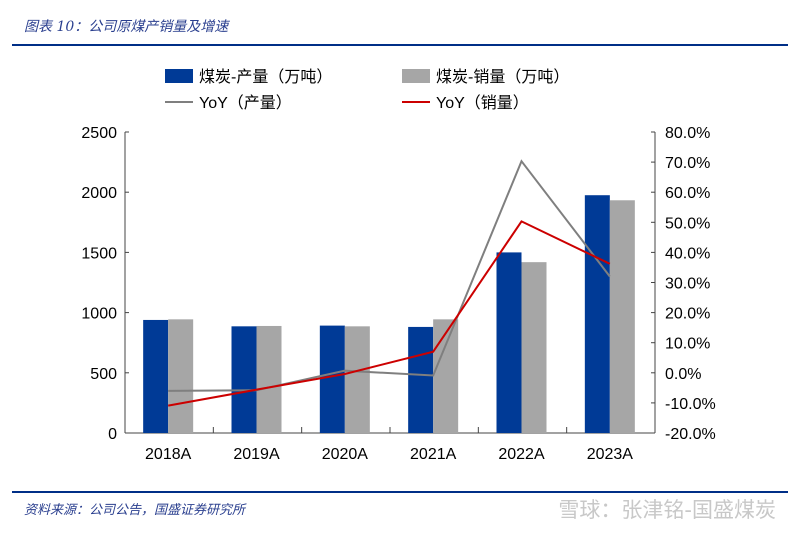  I want to click on x-tick-label: 2020A, so click(345, 454).